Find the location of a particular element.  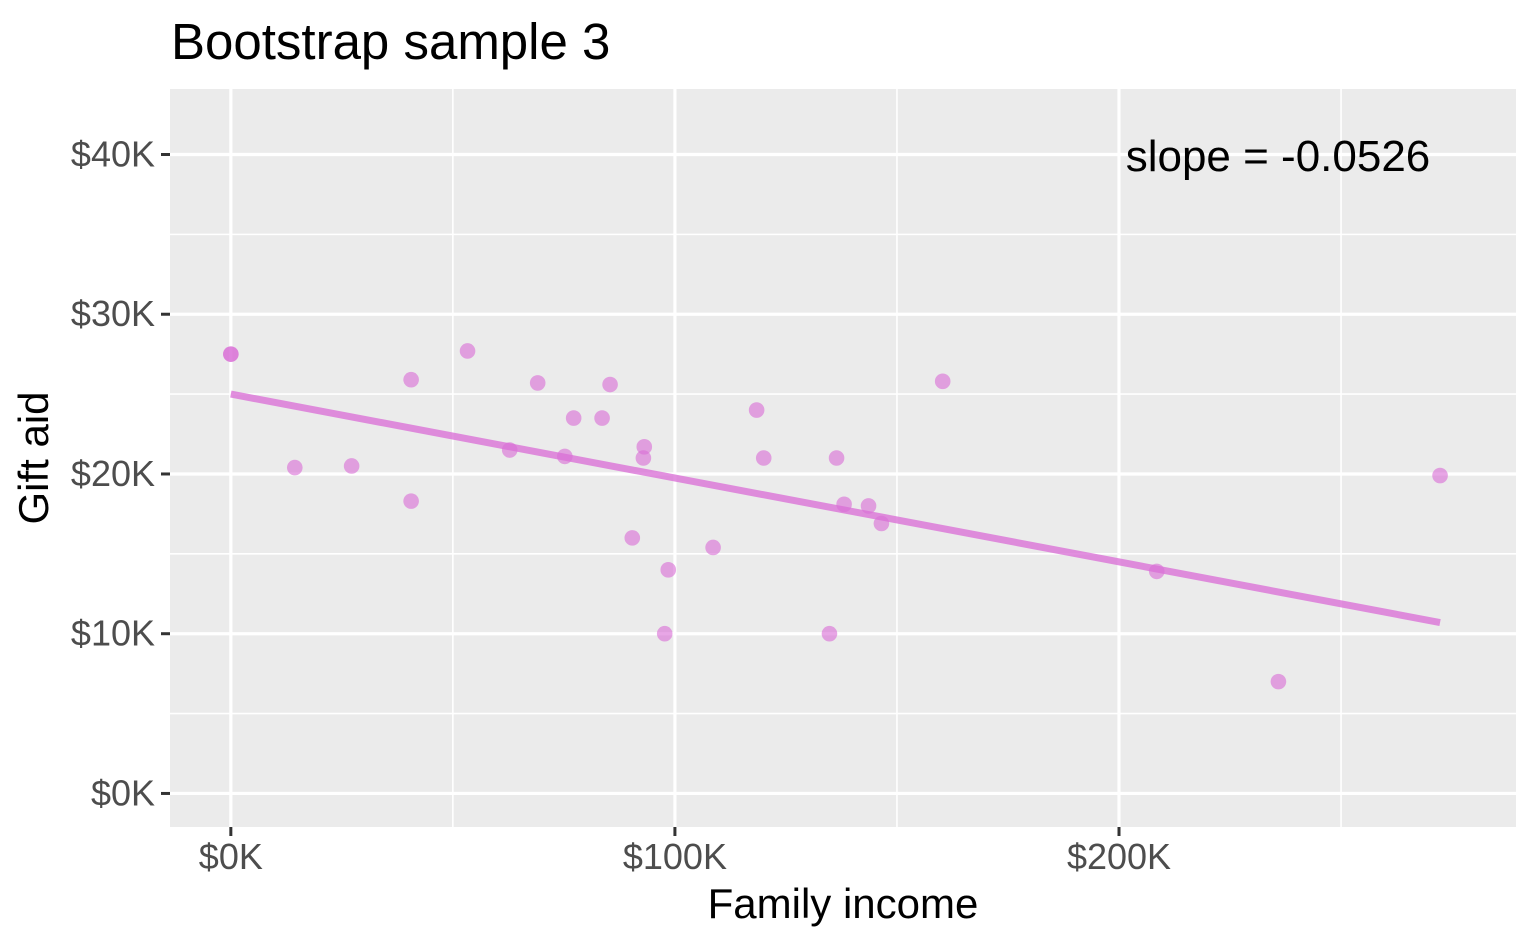

x-tick-label: $100K is located at coordinates (675, 856).